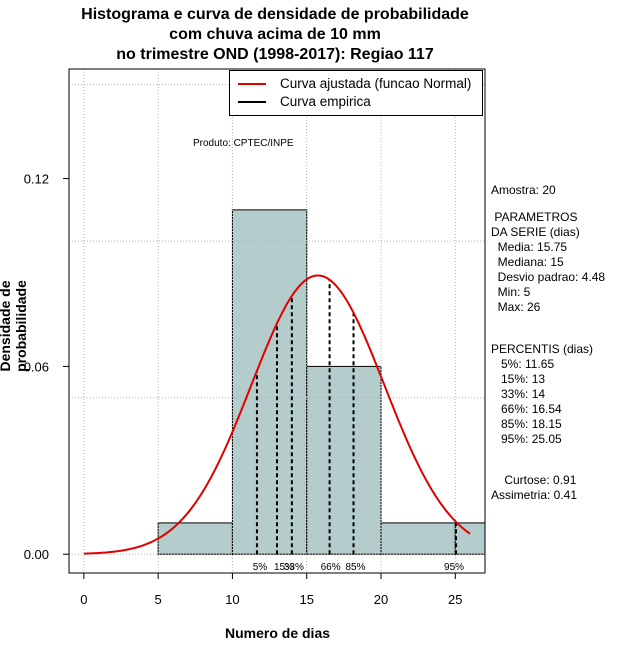 This screenshot has height=660, width=640. I want to click on stat-params-subtitle: DA SERIE (dias), so click(535, 232).